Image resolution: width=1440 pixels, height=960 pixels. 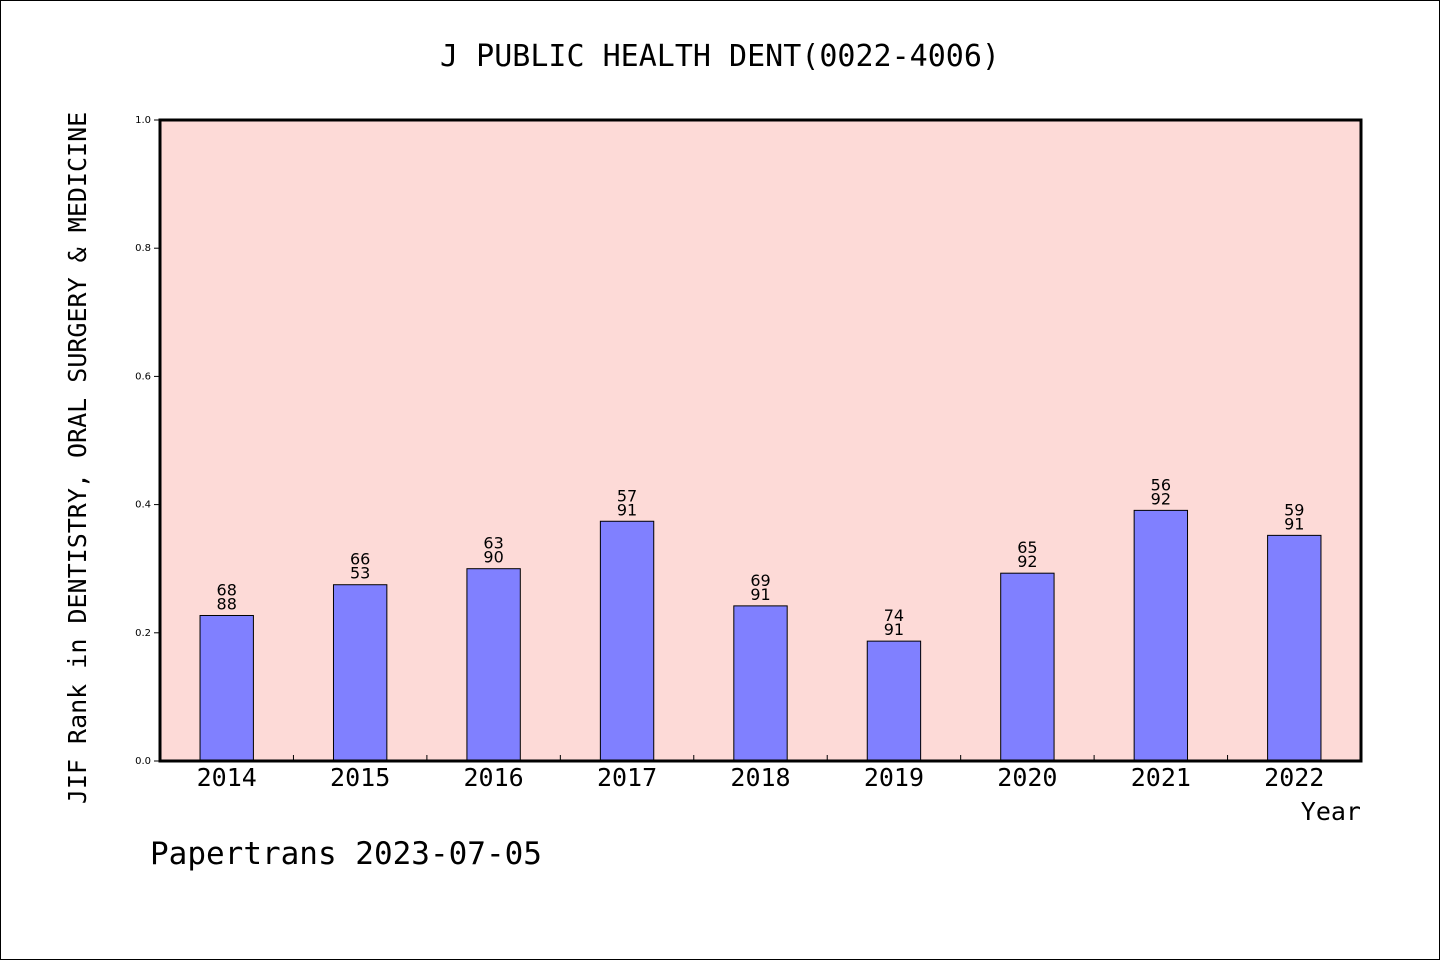 What do you see at coordinates (360, 559) in the screenshot?
I see `data-label-rank: 66` at bounding box center [360, 559].